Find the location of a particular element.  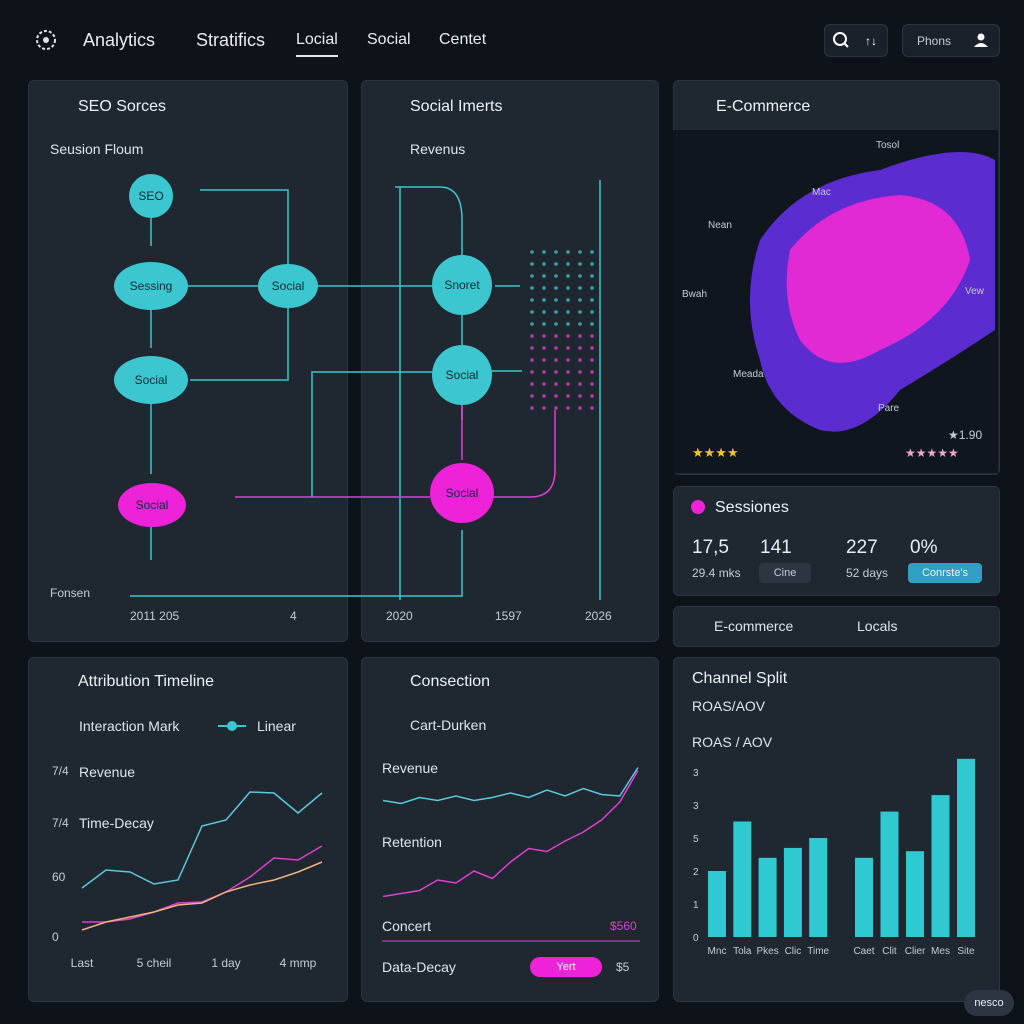

axis-label: 4 is located at coordinates (293, 616).